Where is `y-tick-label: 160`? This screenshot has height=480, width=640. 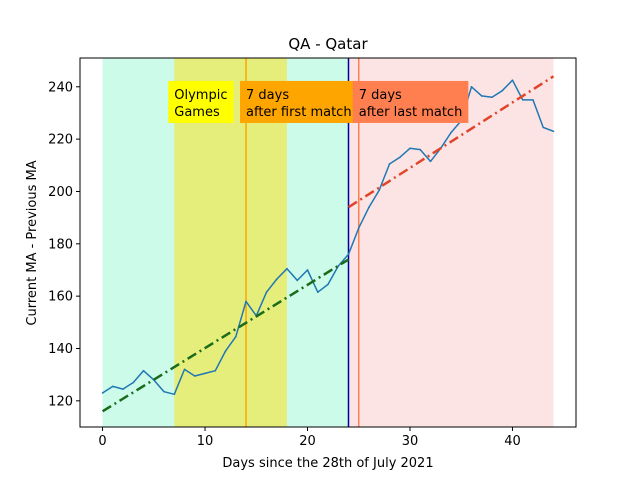
y-tick-label: 160 is located at coordinates (60, 297).